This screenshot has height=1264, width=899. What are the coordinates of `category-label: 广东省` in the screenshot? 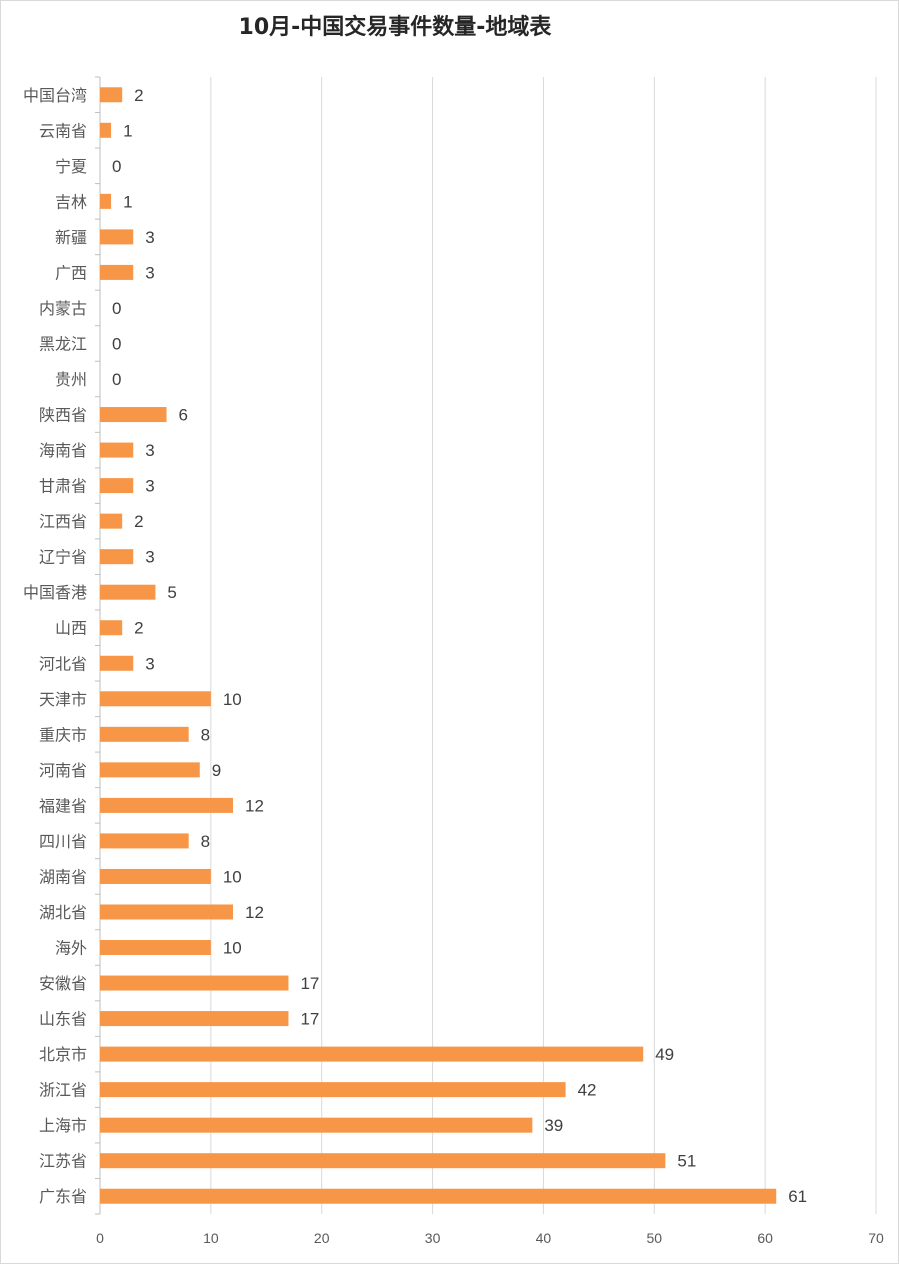 It's located at (63, 1196).